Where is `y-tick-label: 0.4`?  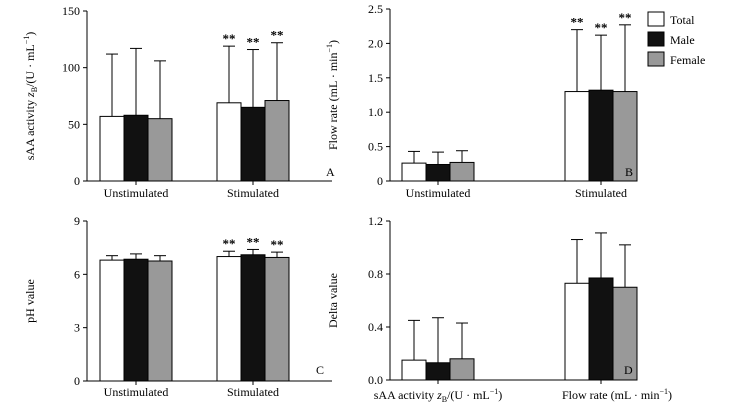 y-tick-label: 0.4 is located at coordinates (375, 327).